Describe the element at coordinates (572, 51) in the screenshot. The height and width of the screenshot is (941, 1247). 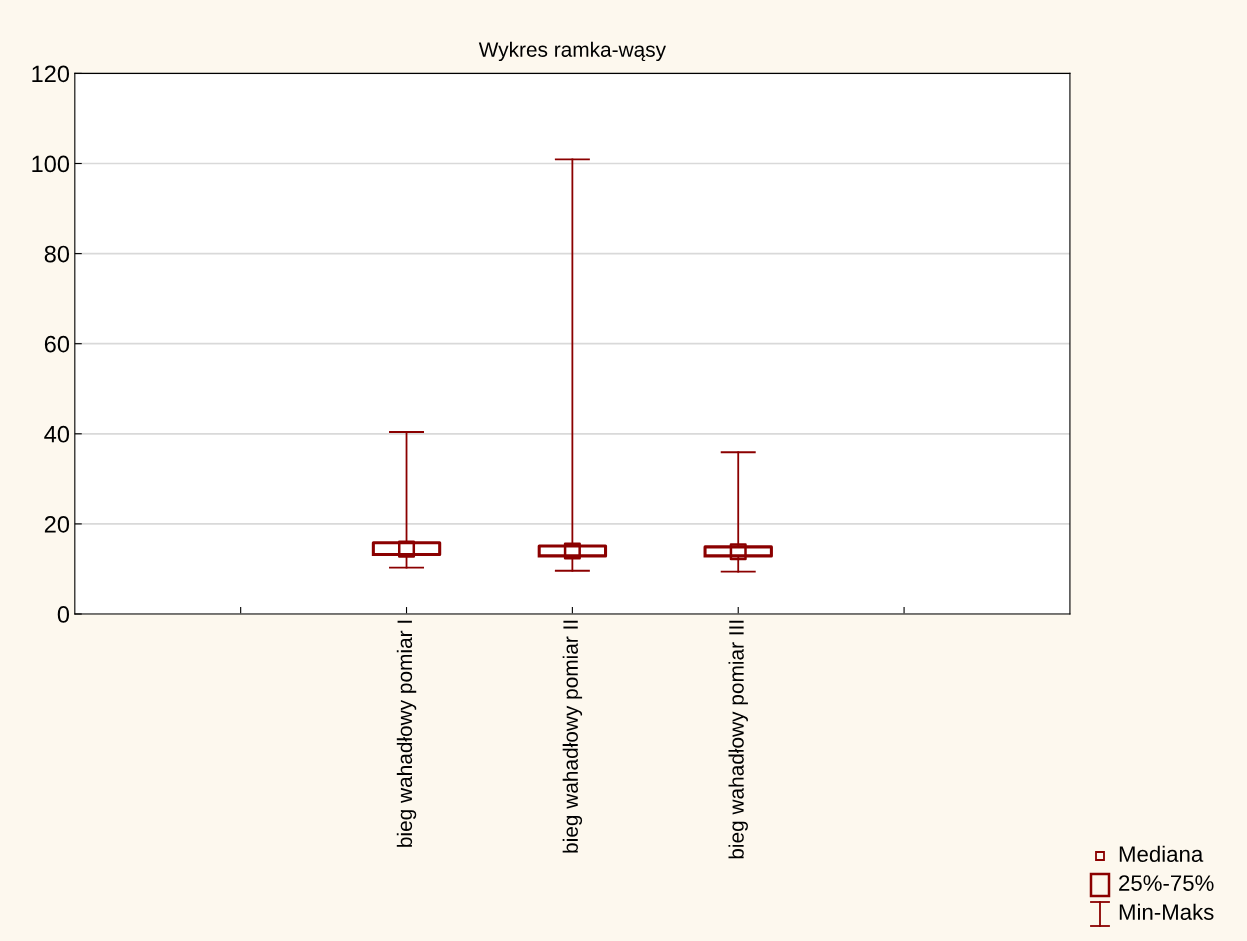
I see `chart-title: Wykres ramka-wąsy` at that location.